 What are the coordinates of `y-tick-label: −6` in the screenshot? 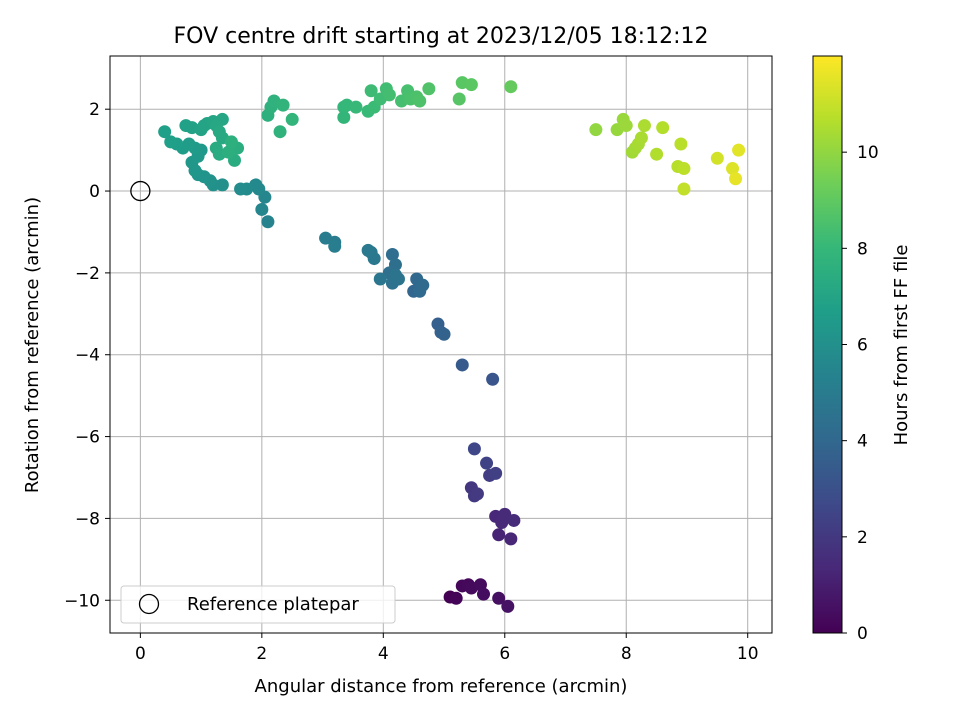 It's located at (87, 438).